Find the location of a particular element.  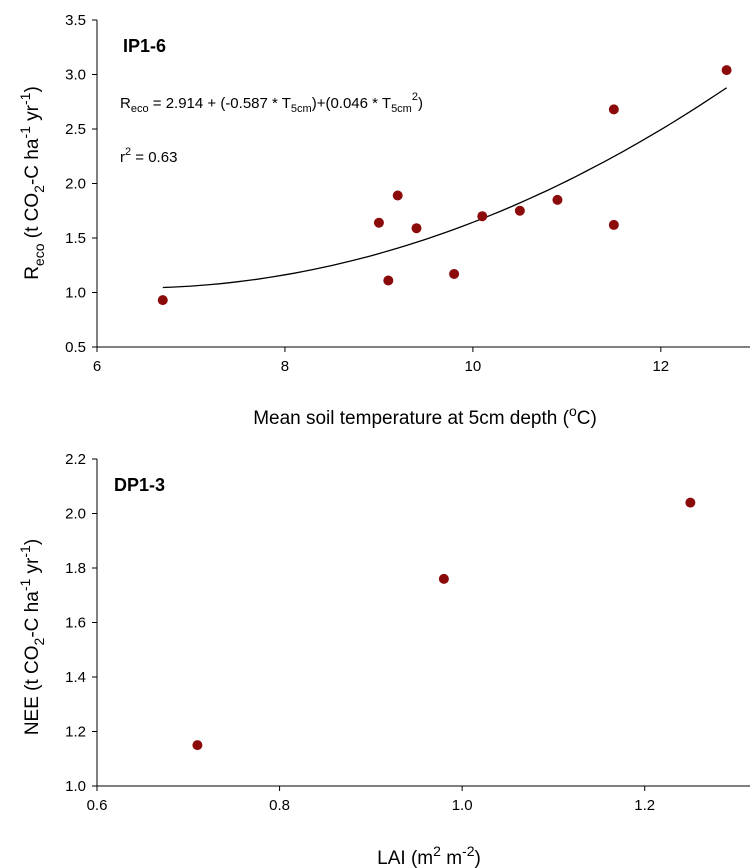

panel1-y-tick-label: 2.5 is located at coordinates (75, 129).